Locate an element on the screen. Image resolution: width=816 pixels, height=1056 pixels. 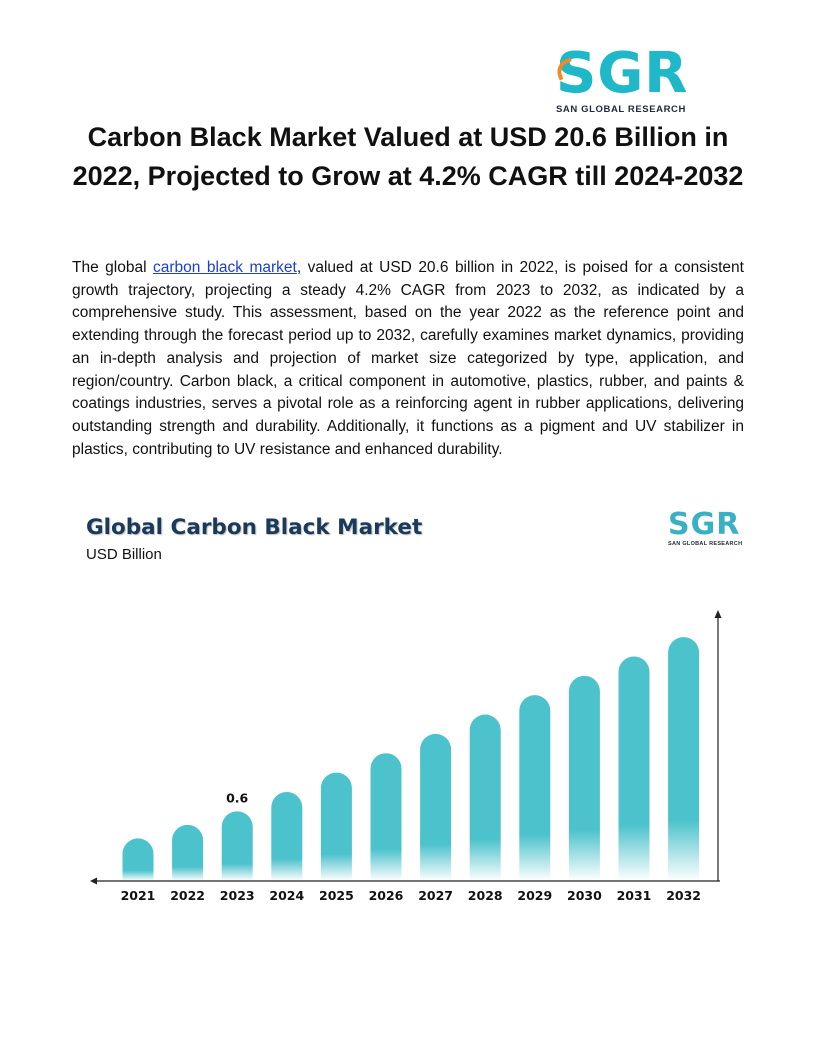
chart-logo-tagline: SAN GLOBAL RESEARCH is located at coordinates (705, 544).